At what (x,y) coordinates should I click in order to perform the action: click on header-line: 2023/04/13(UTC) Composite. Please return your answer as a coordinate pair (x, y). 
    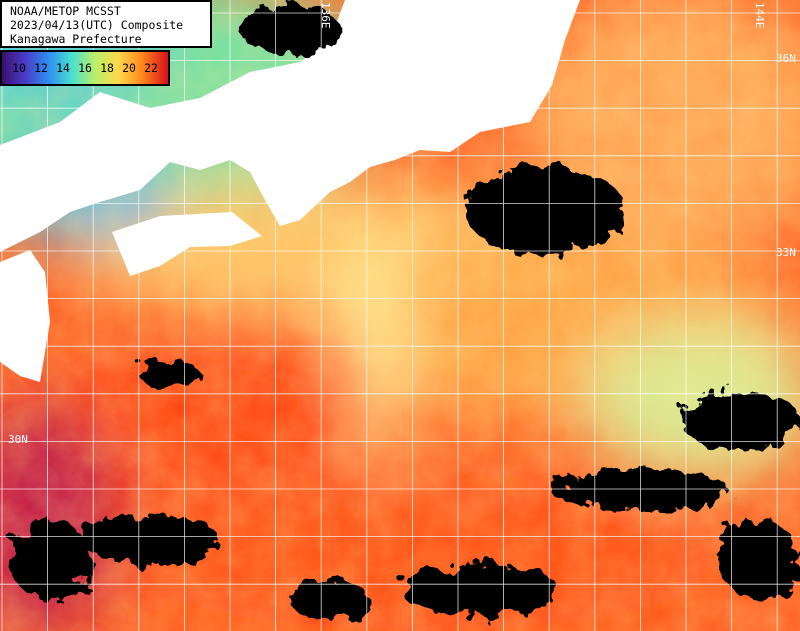
    Looking at the image, I should click on (97, 25).